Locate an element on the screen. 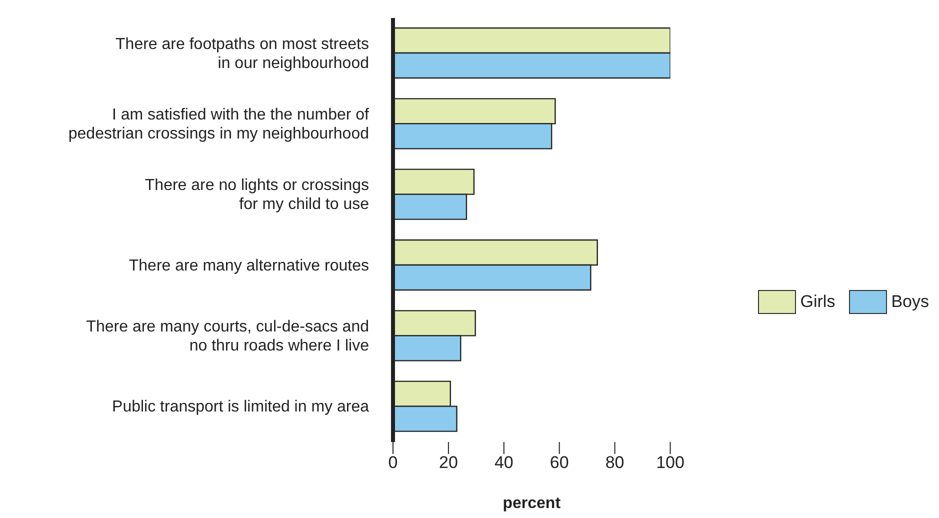  legend-label: Boys is located at coordinates (910, 302).